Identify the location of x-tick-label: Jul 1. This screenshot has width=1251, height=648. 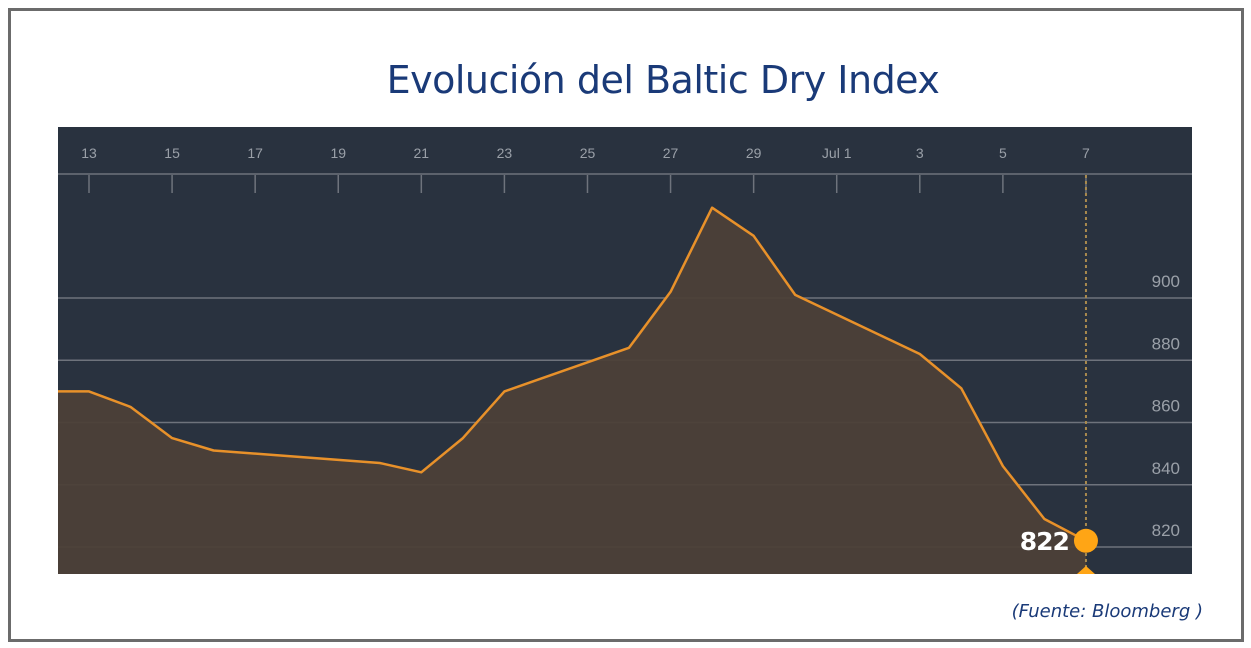
(837, 153).